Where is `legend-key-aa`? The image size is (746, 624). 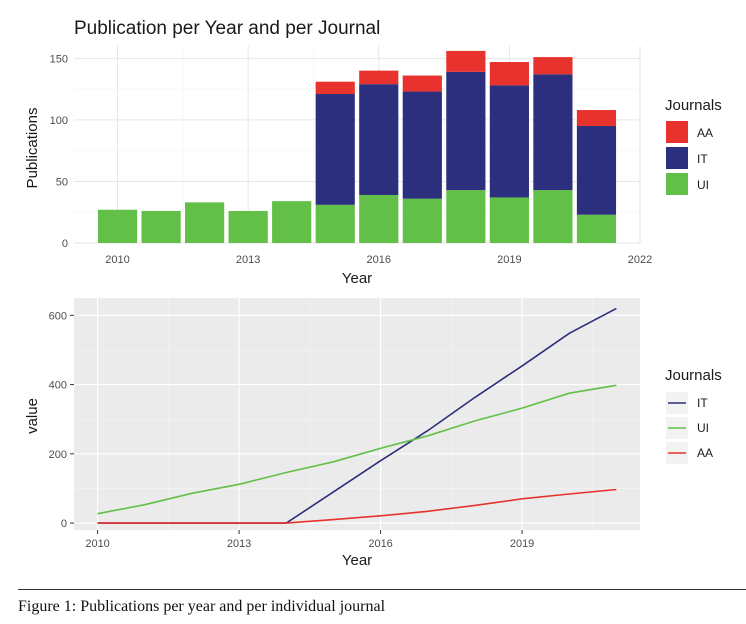 legend-key-aa is located at coordinates (677, 132).